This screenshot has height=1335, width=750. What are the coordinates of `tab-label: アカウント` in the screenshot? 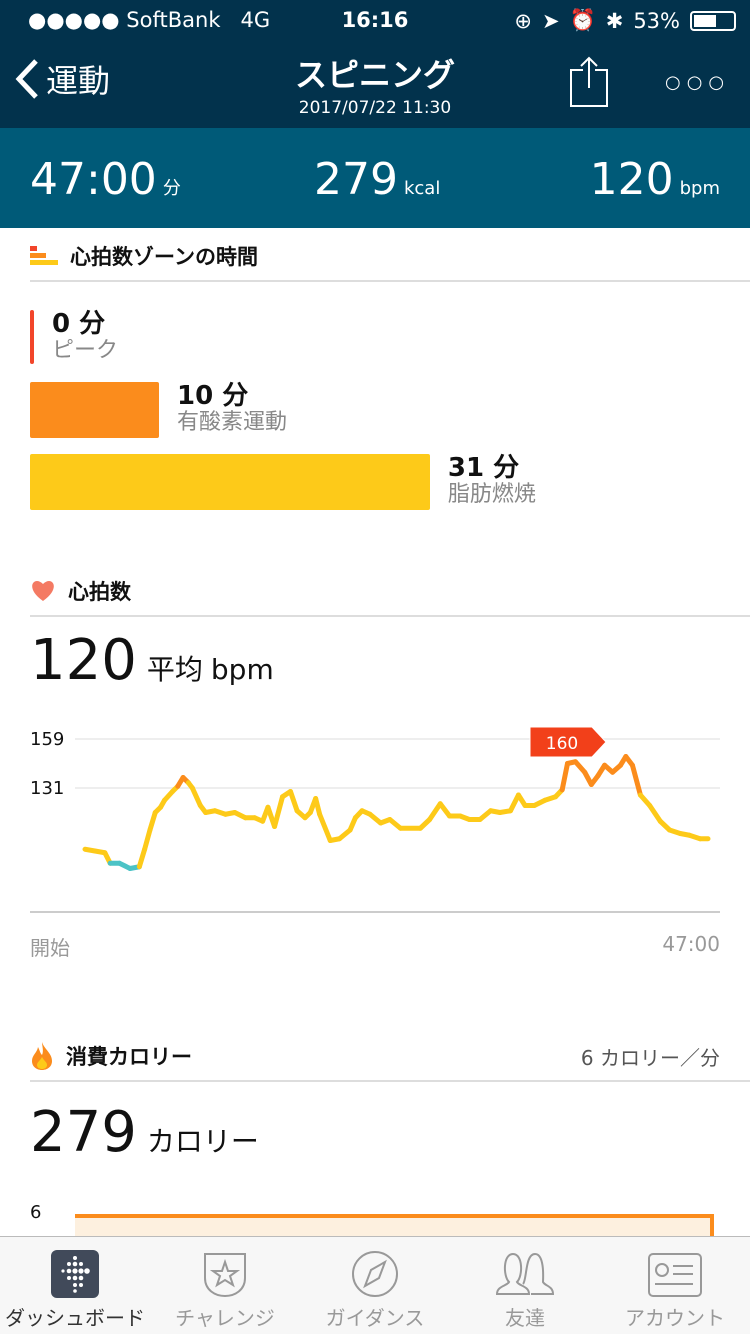 It's located at (675, 1318).